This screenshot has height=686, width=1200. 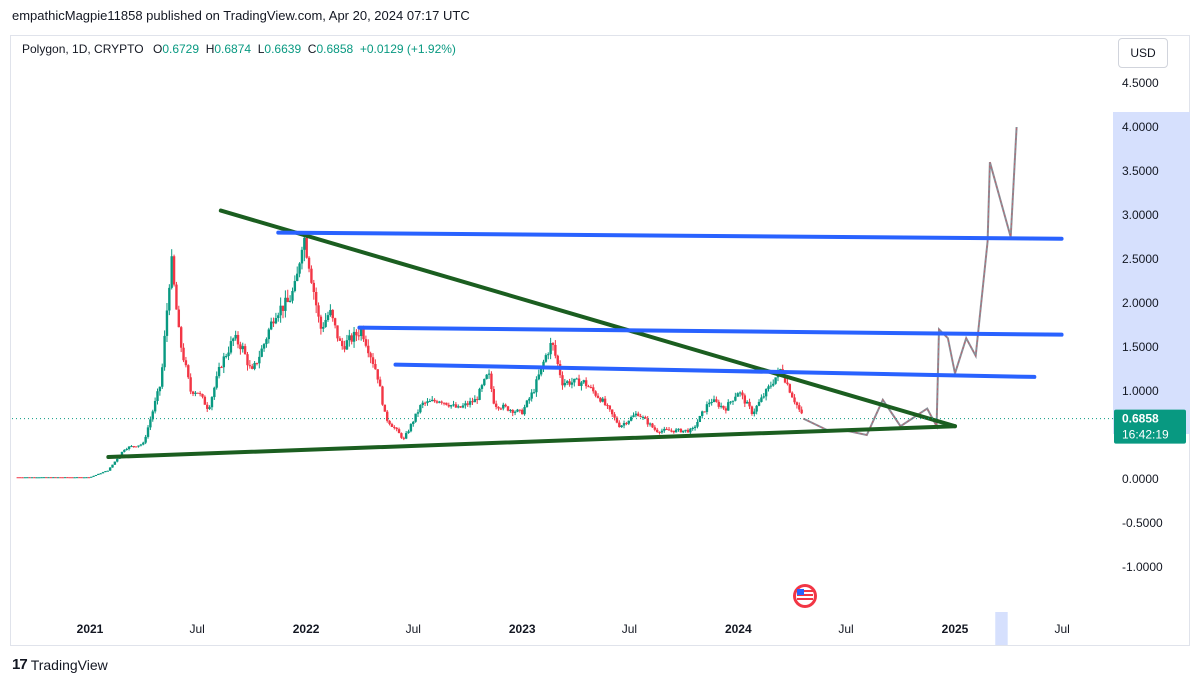 I want to click on us-flag-icon, so click(x=805, y=596).